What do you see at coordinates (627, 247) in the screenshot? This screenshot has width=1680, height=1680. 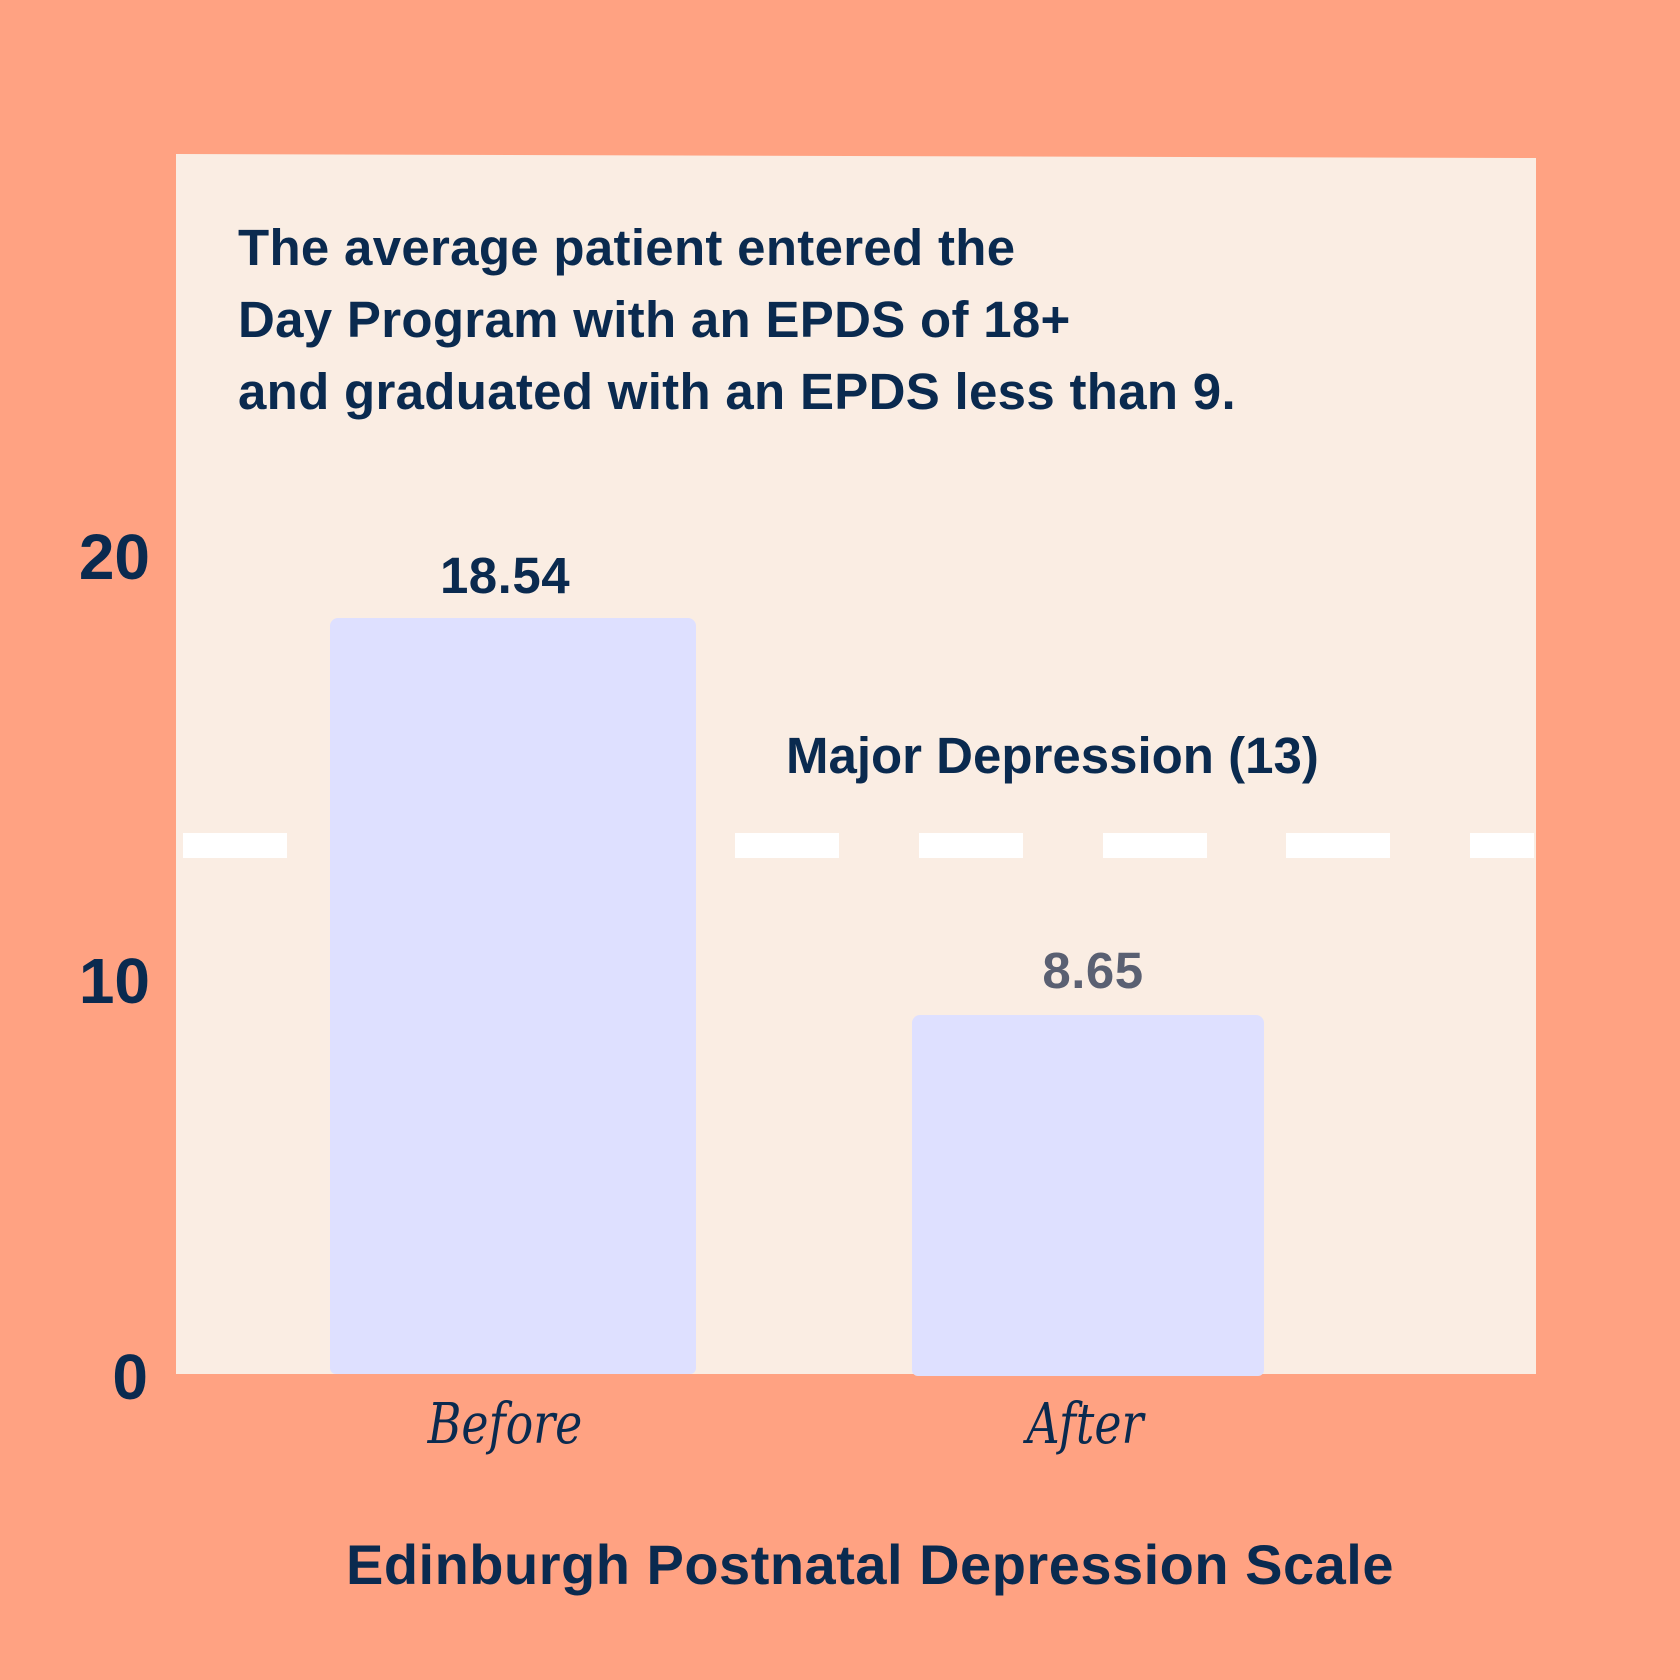 I see `headline-line-1: The average patient entered the` at bounding box center [627, 247].